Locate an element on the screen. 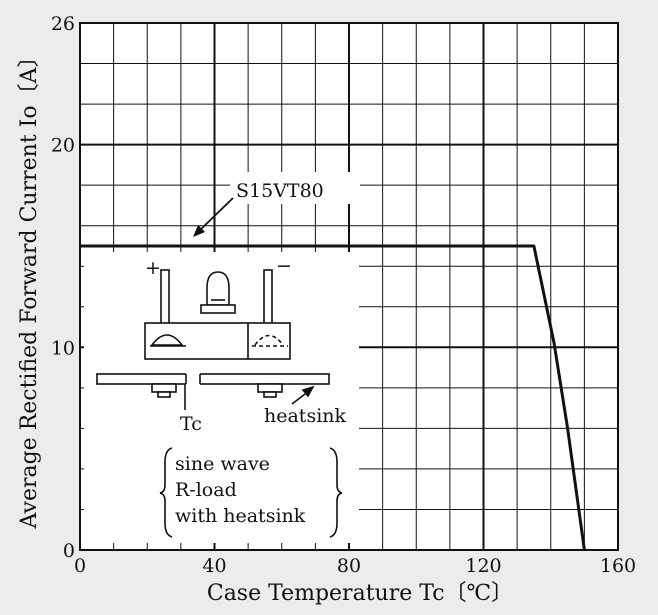  series-label-arrow is located at coordinates (215, 215).